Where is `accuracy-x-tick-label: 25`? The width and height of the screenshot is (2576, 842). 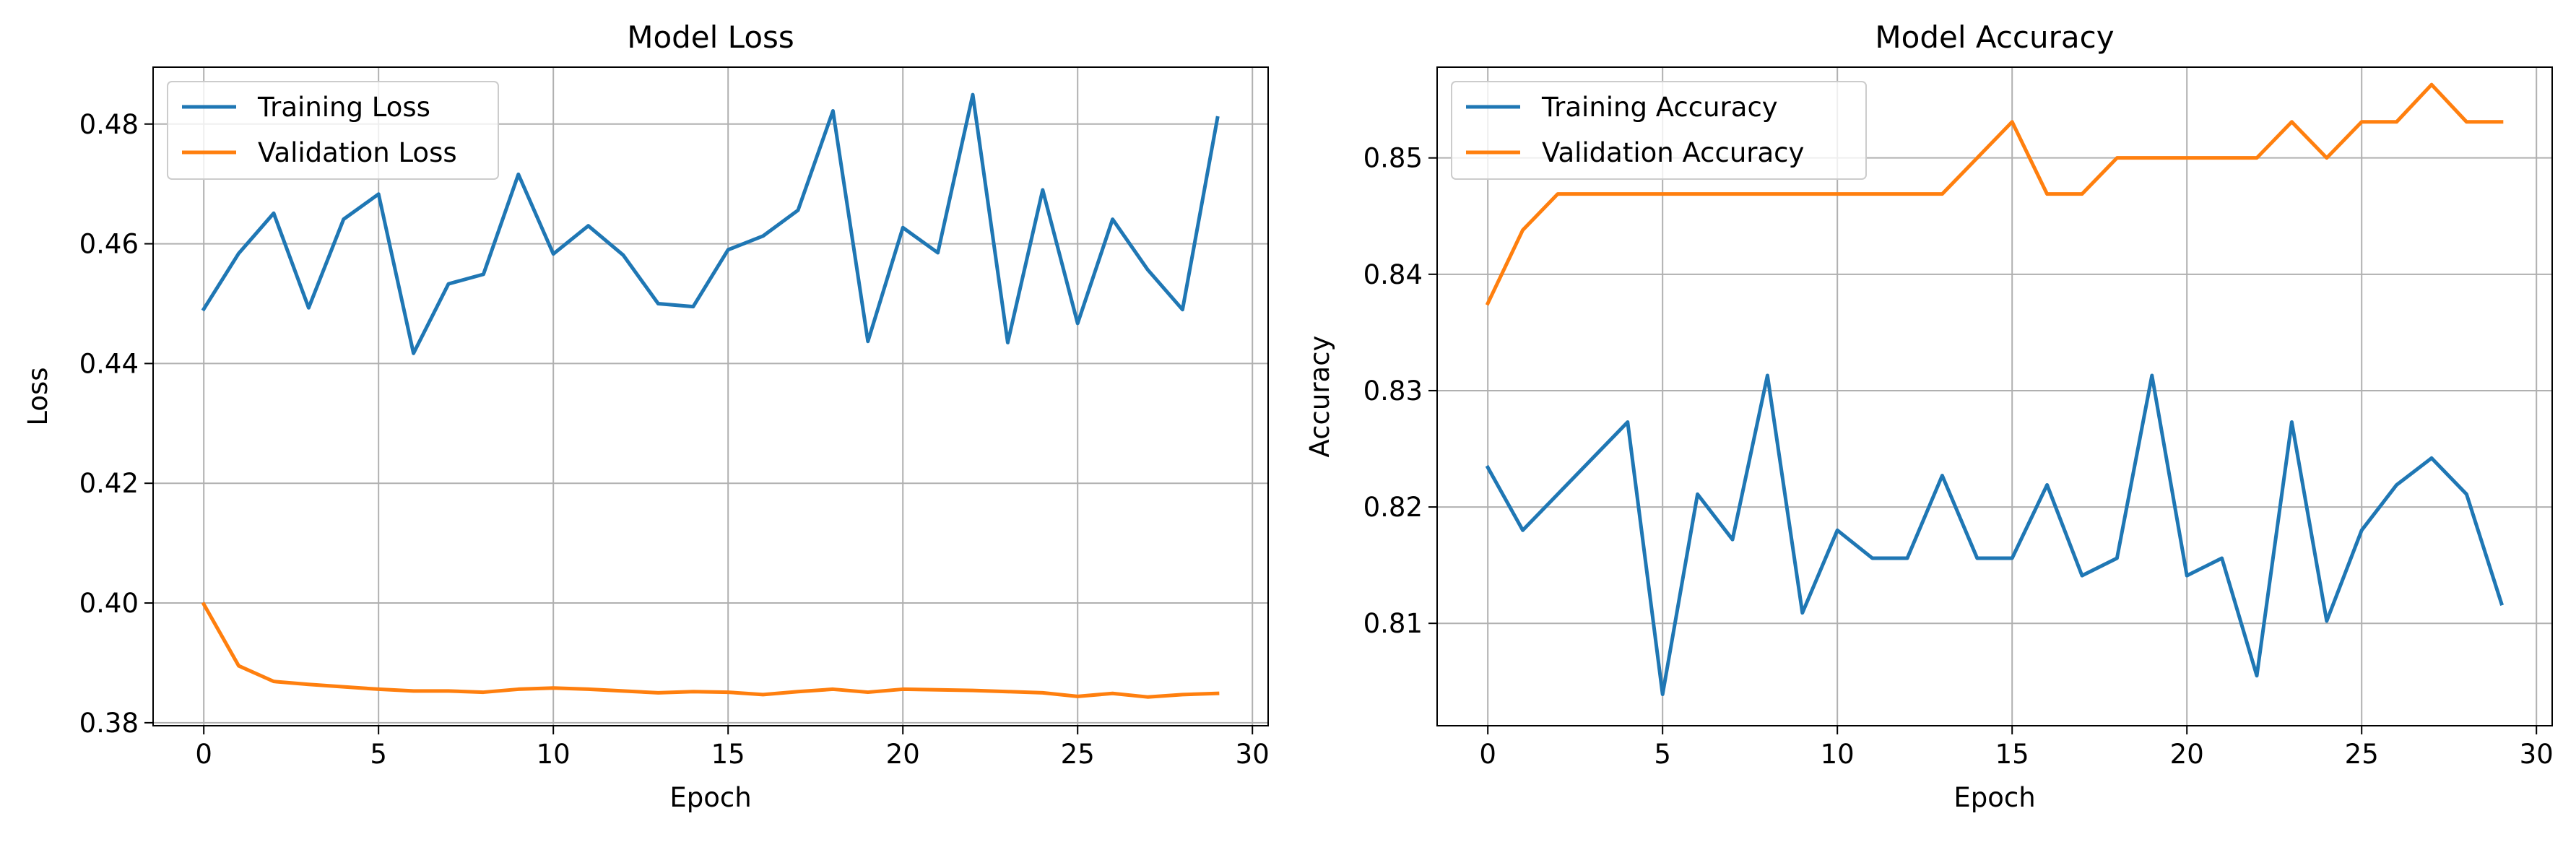 accuracy-x-tick-label: 25 is located at coordinates (2362, 754).